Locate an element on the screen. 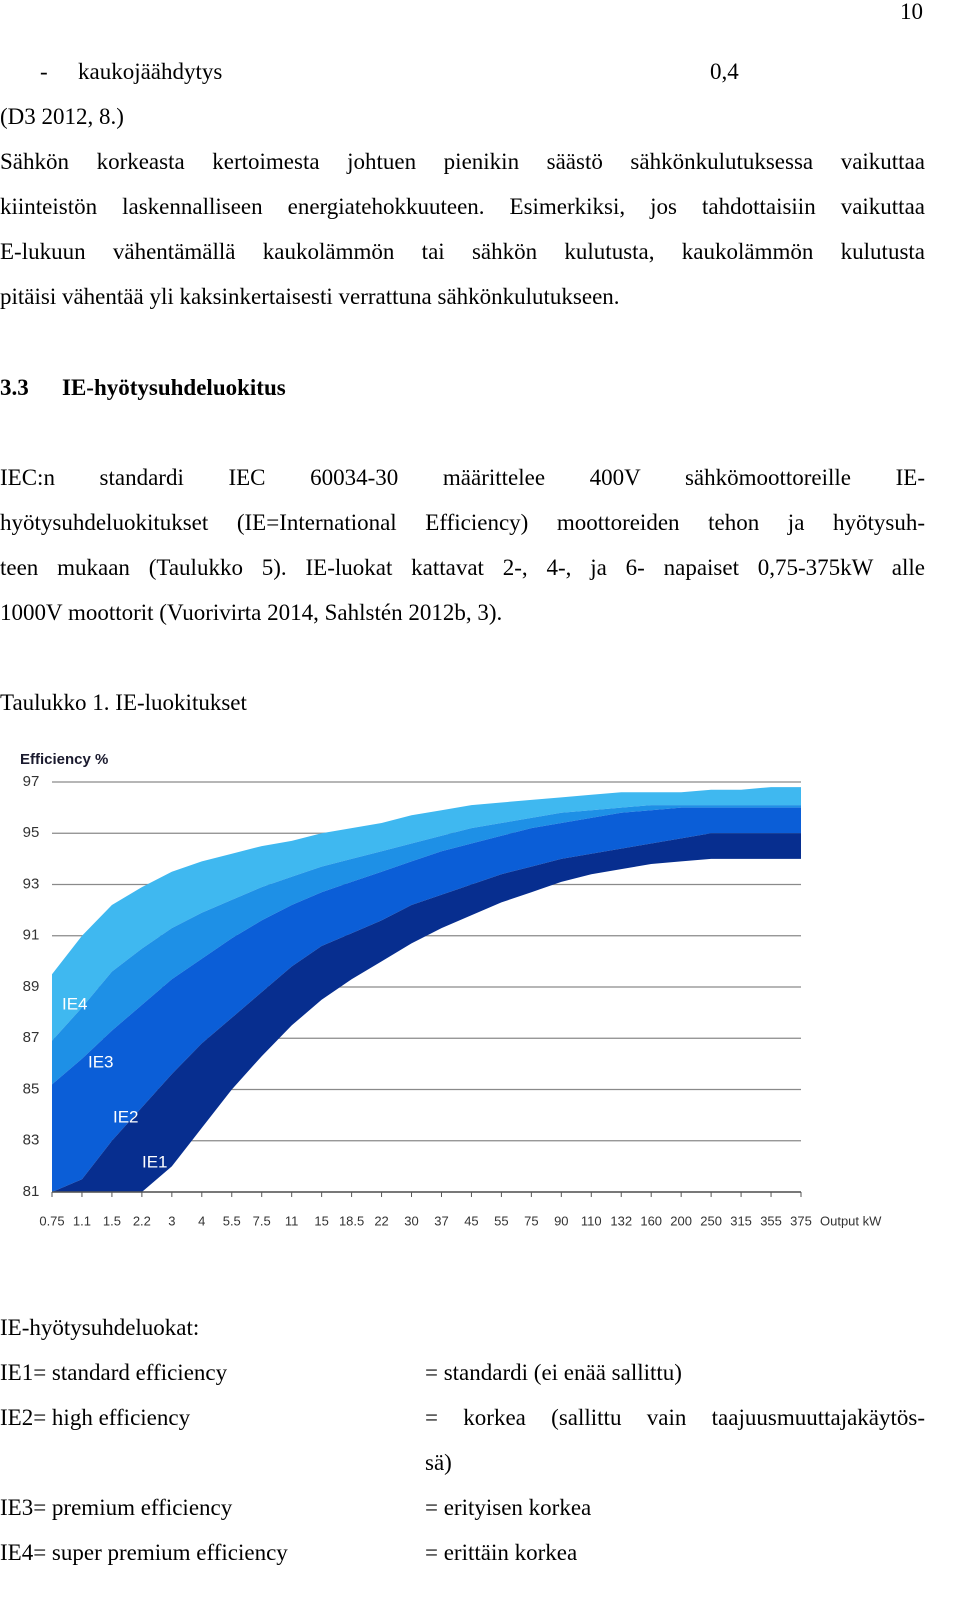 The height and width of the screenshot is (1622, 960). x-tick-label: 1.5 is located at coordinates (112, 1220).